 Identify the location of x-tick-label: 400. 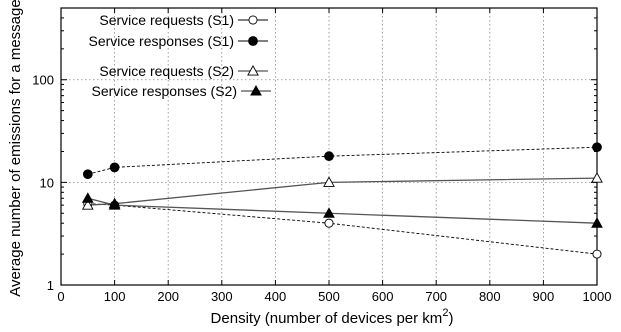
(276, 296).